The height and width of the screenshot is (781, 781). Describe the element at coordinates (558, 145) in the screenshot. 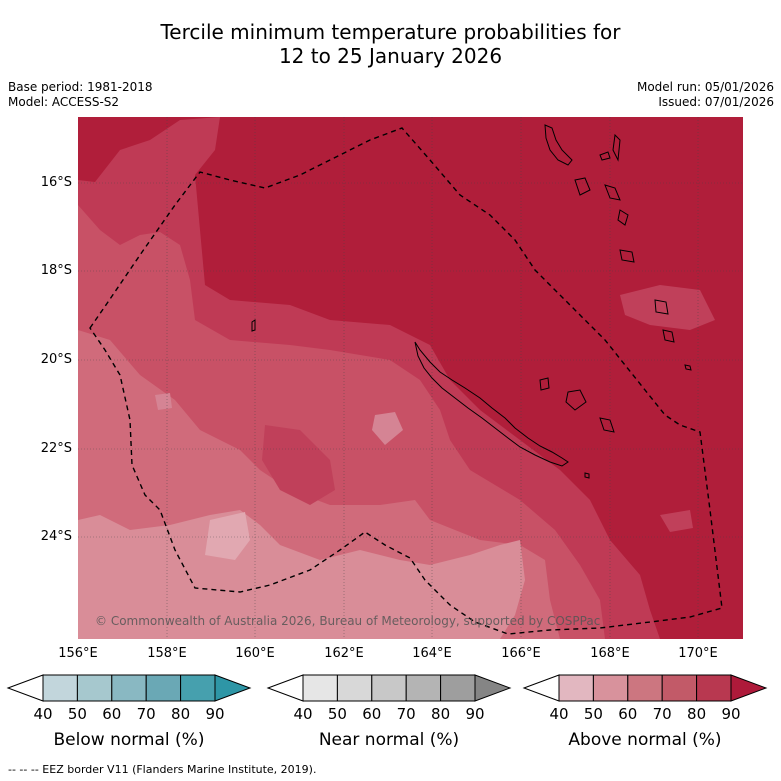

I see `vanuatu-north-coast` at that location.